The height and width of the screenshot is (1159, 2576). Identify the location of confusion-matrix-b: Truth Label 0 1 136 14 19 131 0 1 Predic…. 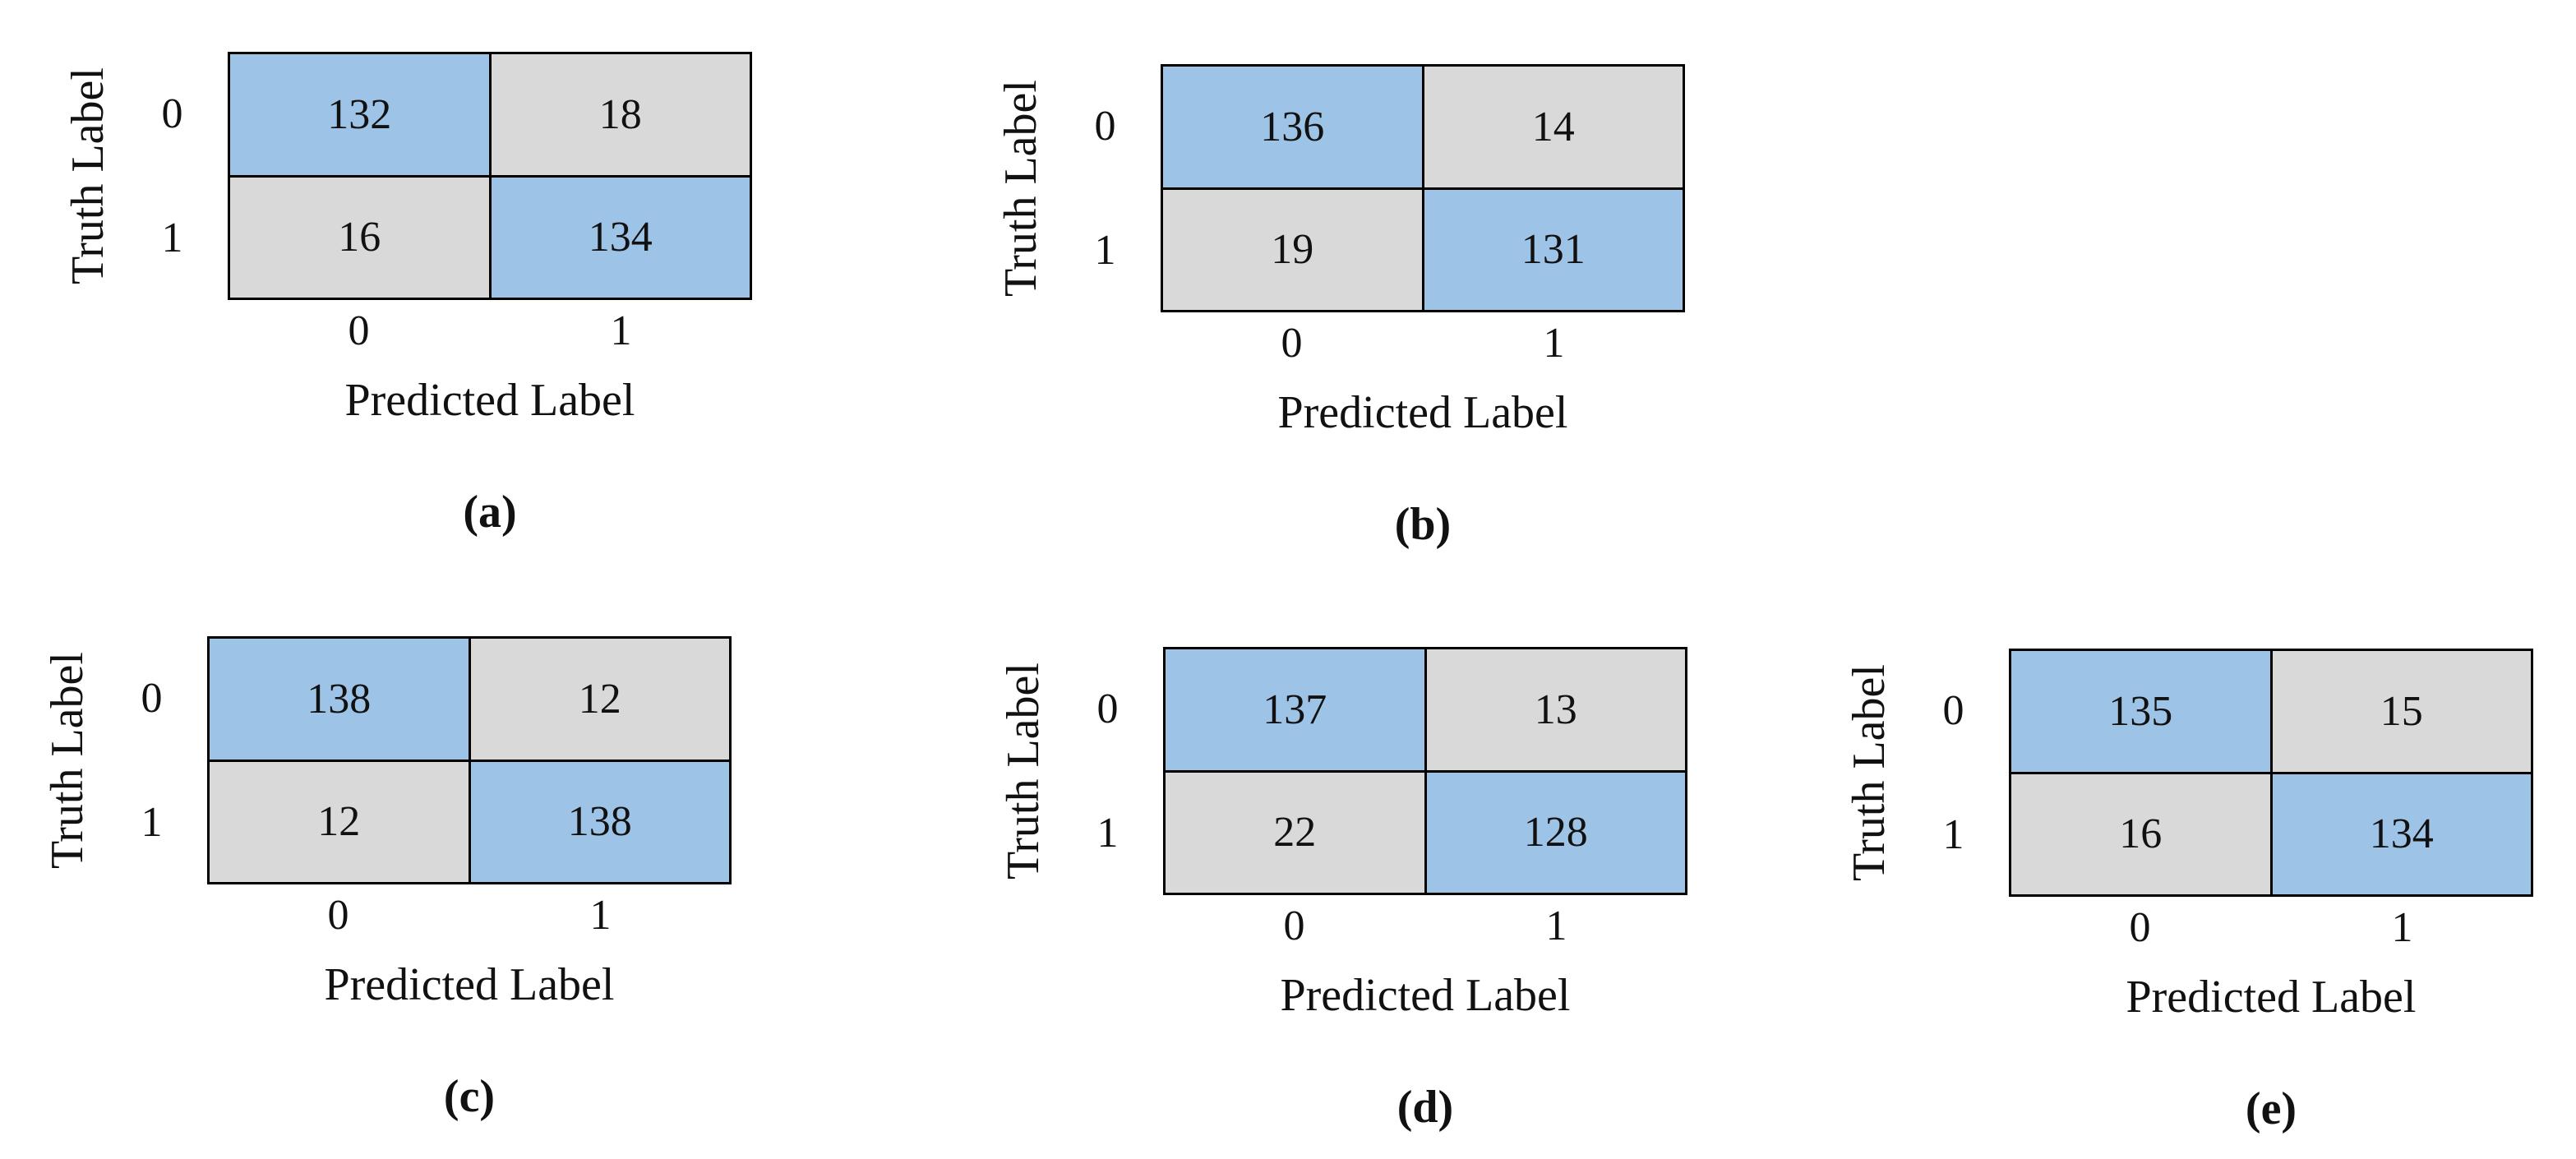
(1338, 307).